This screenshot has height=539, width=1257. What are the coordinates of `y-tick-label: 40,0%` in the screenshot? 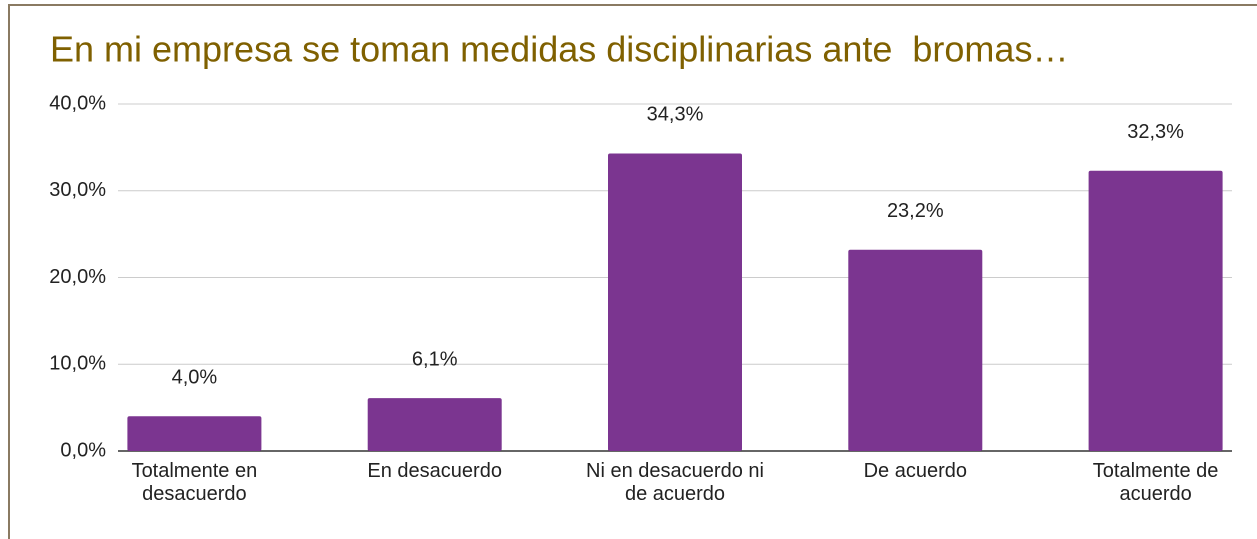 It's located at (77, 103).